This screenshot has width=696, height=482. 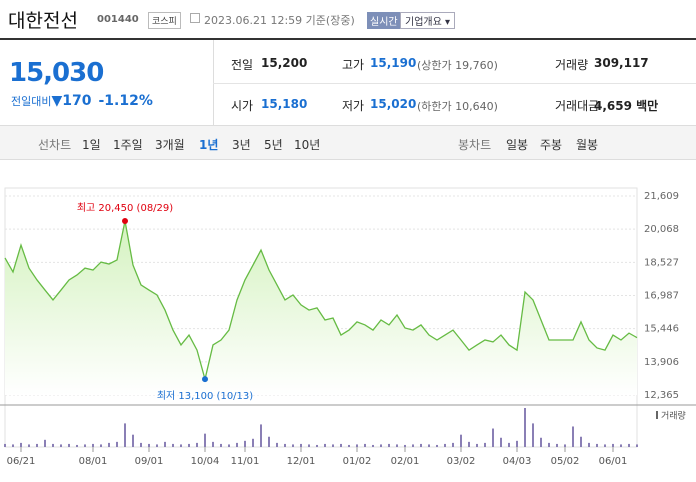 What do you see at coordinates (43, 21) in the screenshot?
I see `stock-name: 대한전선` at bounding box center [43, 21].